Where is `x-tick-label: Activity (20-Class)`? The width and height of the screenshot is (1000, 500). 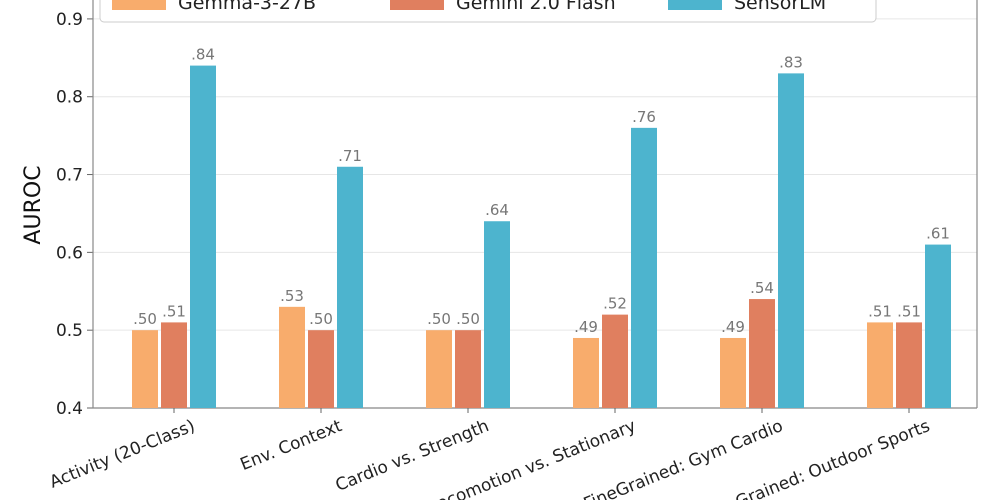 x-tick-label: Activity (20-Class) is located at coordinates (122, 454).